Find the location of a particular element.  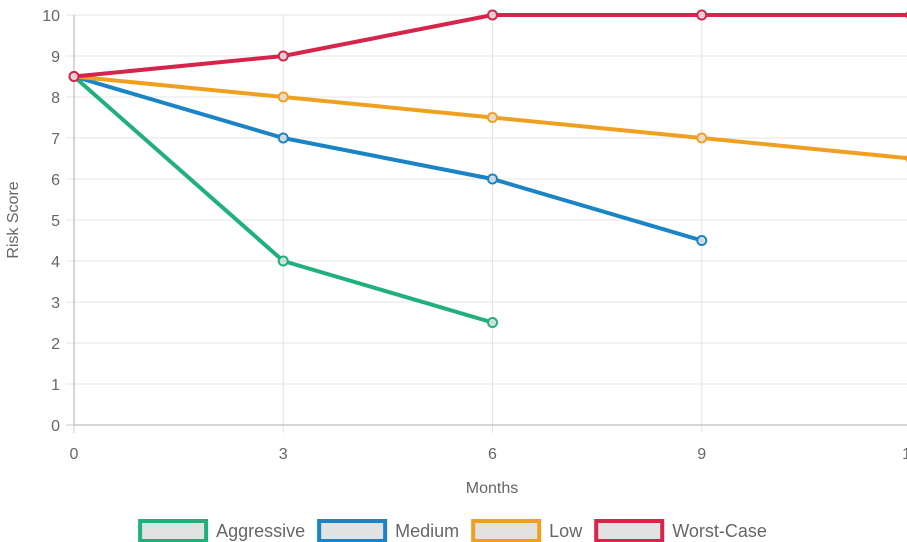

legend-label: Worst-Case is located at coordinates (719, 531).